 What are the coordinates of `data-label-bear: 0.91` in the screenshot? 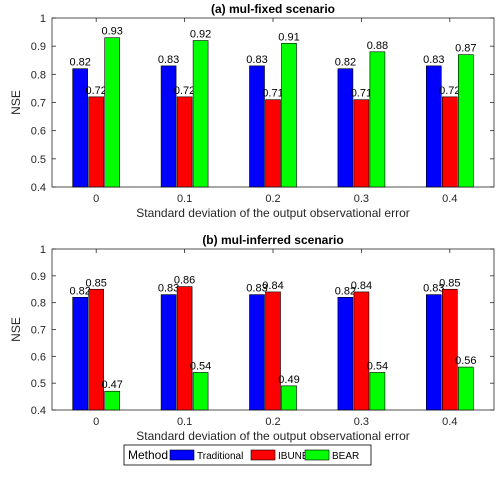 It's located at (288, 37).